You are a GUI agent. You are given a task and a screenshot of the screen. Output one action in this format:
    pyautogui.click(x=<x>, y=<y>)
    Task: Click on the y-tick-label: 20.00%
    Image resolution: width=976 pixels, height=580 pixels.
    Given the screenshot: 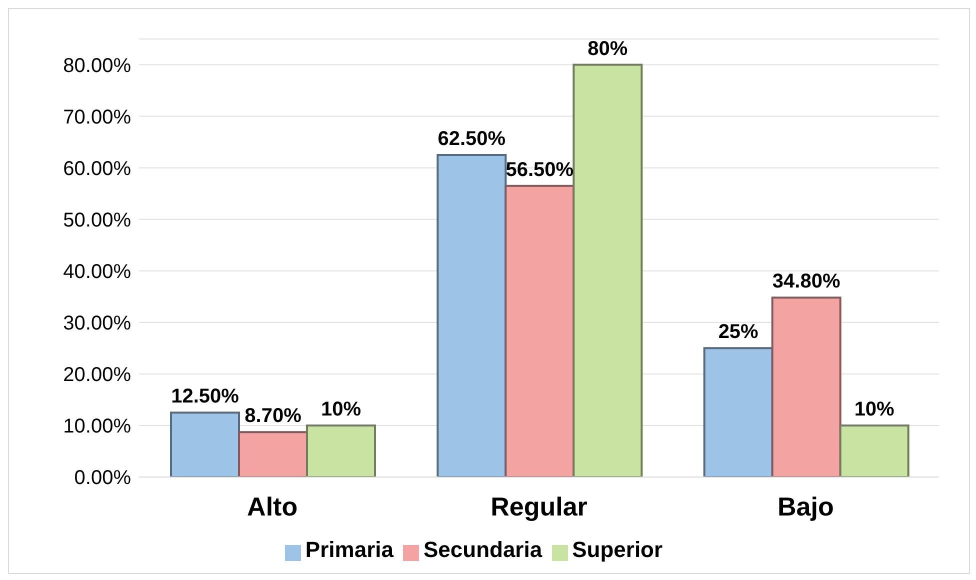 What is the action you would take?
    pyautogui.click(x=97, y=375)
    